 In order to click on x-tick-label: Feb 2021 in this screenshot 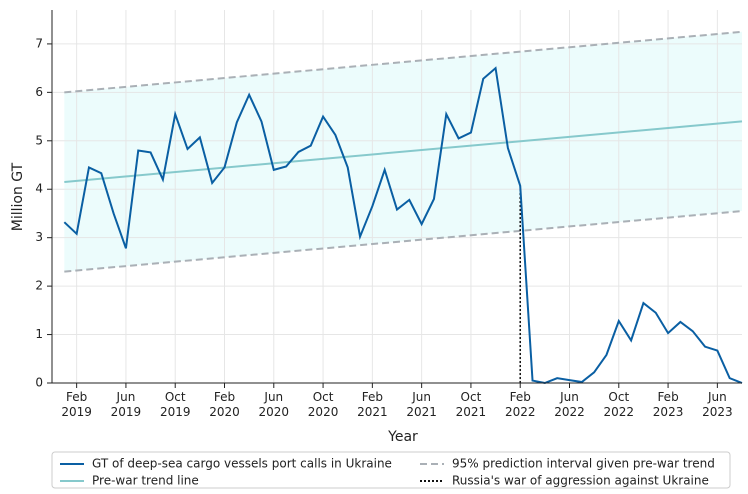, I will do `click(372, 404)`.